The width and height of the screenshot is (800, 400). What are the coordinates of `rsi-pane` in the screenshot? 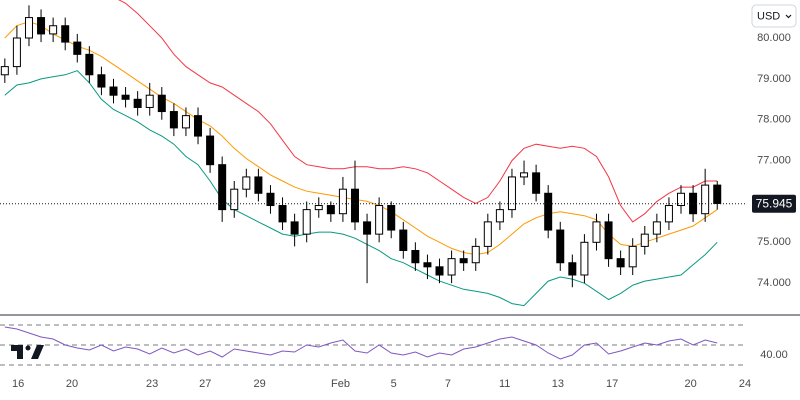 It's located at (372, 345).